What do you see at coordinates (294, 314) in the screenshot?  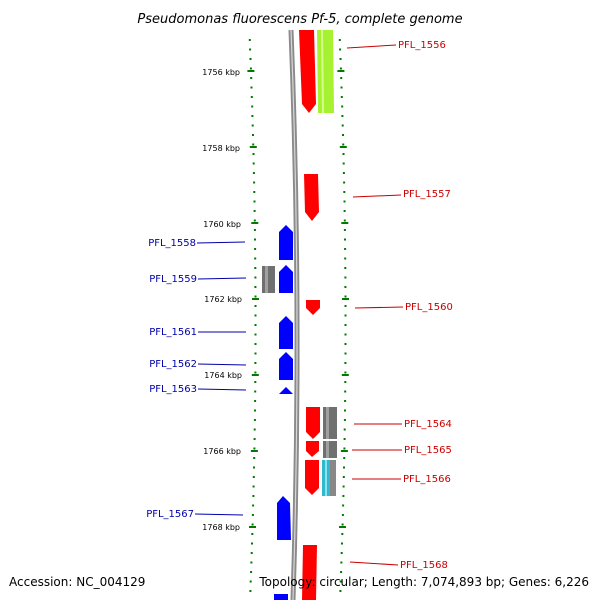 I see `genome-backbone-highlight` at bounding box center [294, 314].